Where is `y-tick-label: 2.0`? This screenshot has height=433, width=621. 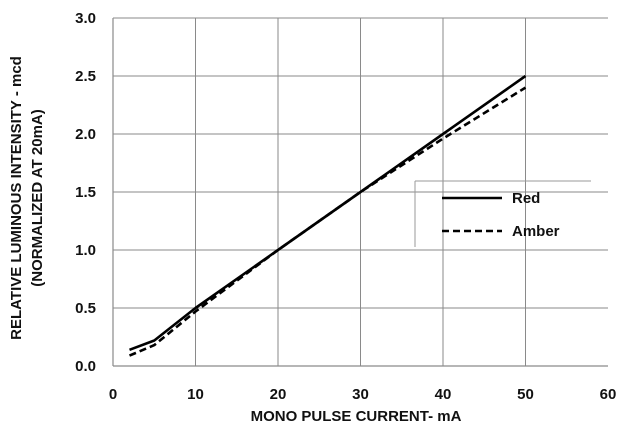
y-tick-label: 2.0 is located at coordinates (85, 134).